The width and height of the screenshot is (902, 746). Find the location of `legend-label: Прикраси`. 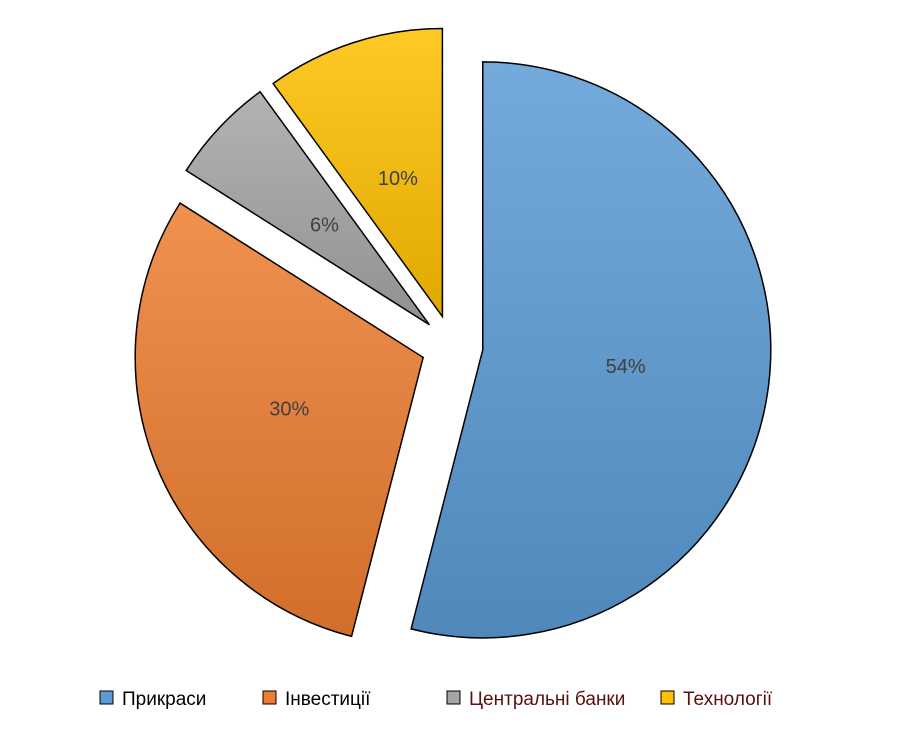

legend-label: Прикраси is located at coordinates (164, 699).